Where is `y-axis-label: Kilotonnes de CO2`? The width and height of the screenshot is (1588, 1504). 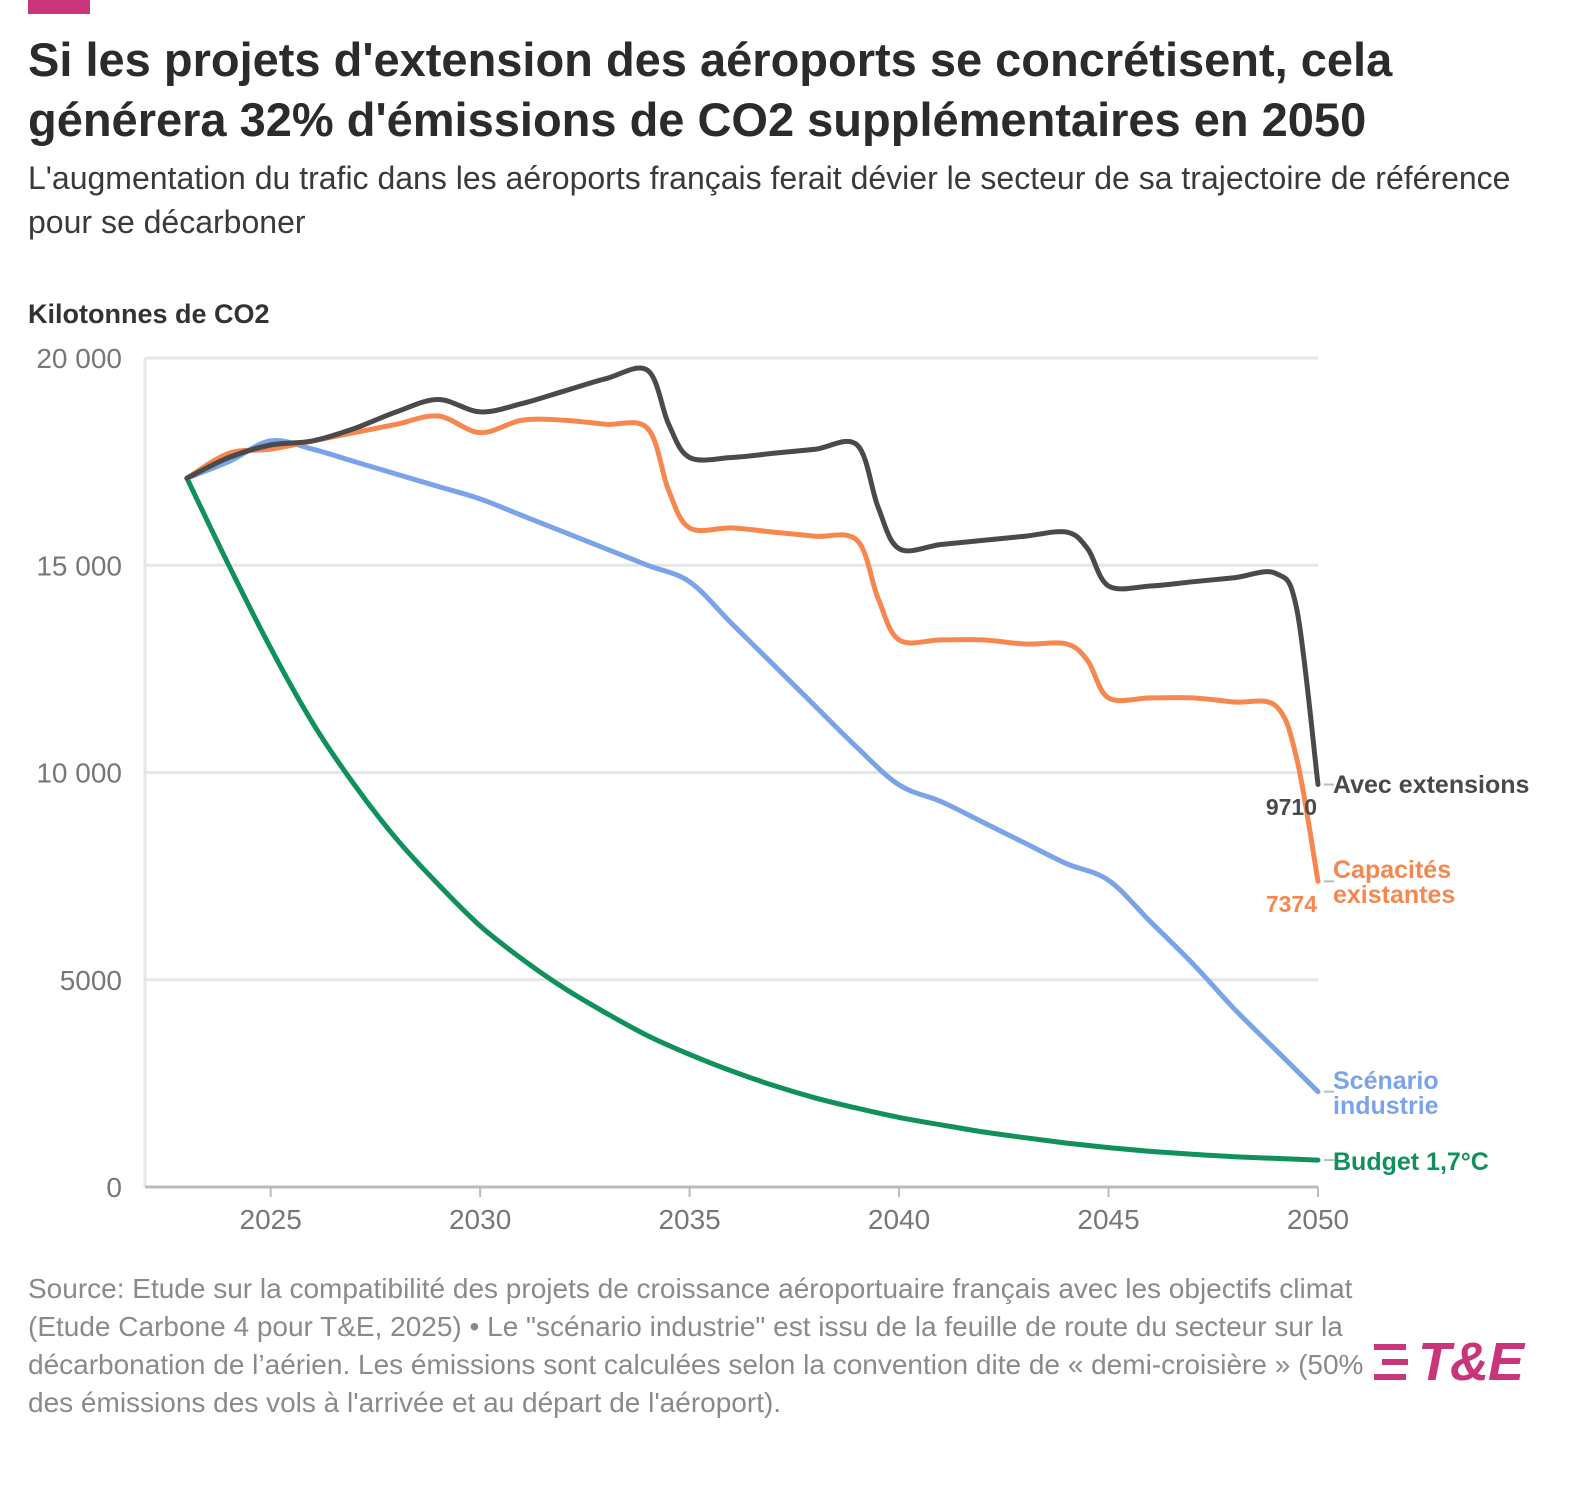 y-axis-label: Kilotonnes de CO2 is located at coordinates (149, 314).